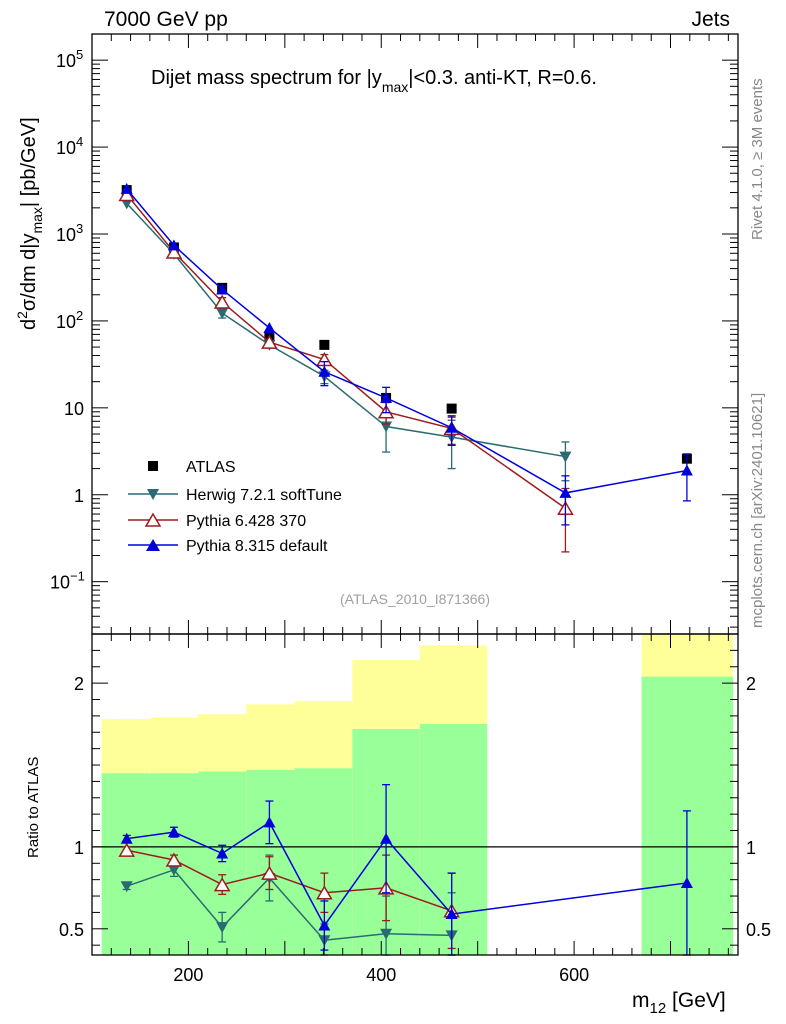 This screenshot has height=1024, width=786. What do you see at coordinates (66, 148) in the screenshot?
I see `y-tick-label-main-5: 10` at bounding box center [66, 148].